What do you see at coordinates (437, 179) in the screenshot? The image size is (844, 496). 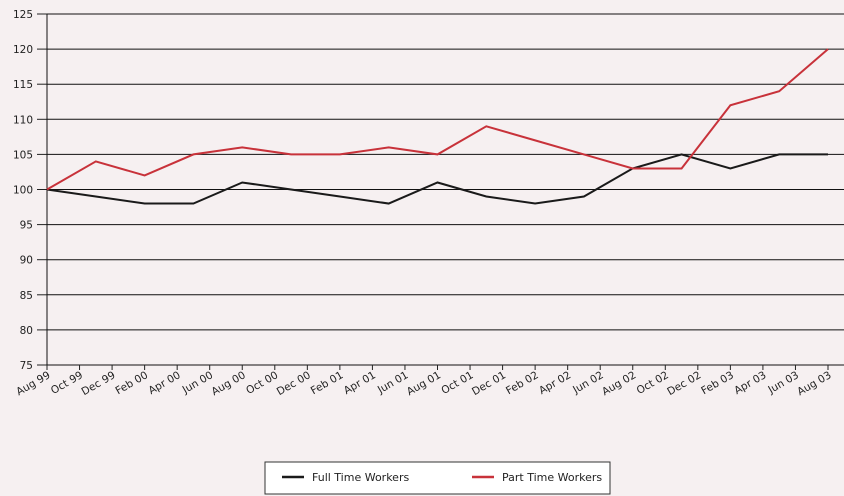 I see `series-line` at bounding box center [437, 179].